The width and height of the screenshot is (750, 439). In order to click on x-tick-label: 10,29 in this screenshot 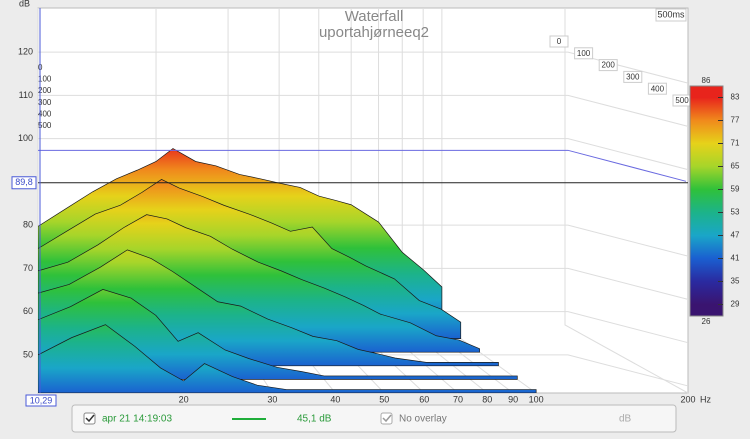, I will do `click(41, 400)`.